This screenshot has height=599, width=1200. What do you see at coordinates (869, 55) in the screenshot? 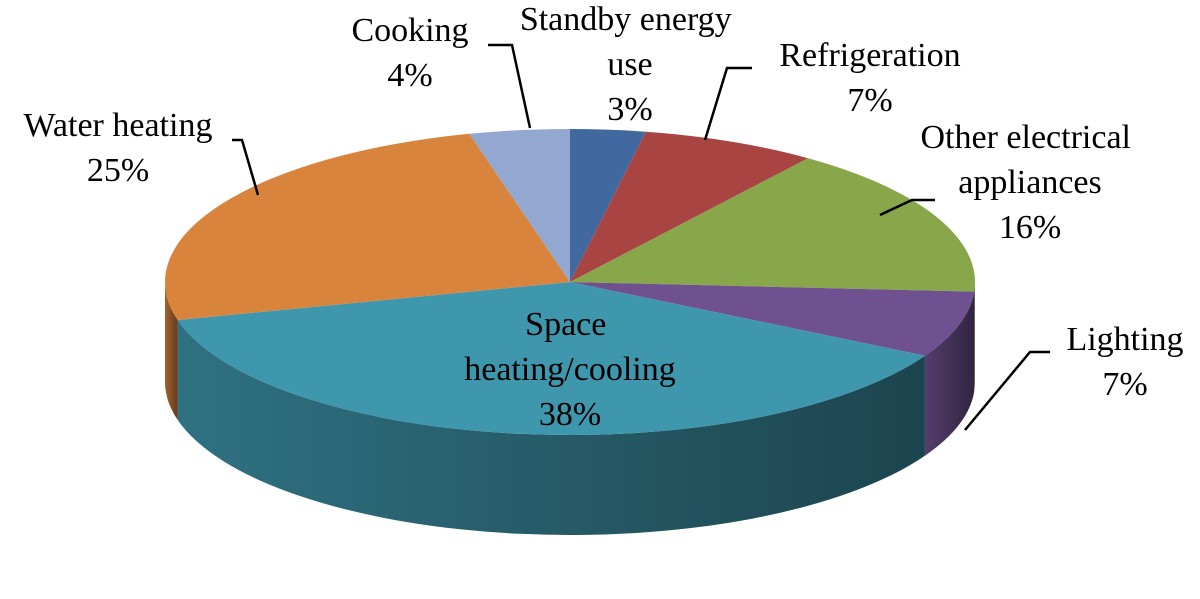
I see `slice-label: Refrigeration` at bounding box center [869, 55].